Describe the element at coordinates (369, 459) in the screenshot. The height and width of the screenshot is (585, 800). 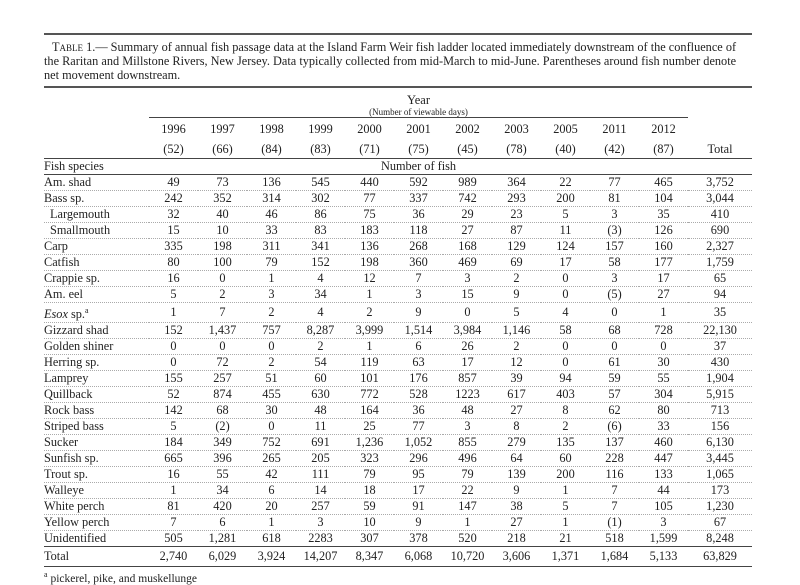
I see `fish-count-cell: 323` at that location.